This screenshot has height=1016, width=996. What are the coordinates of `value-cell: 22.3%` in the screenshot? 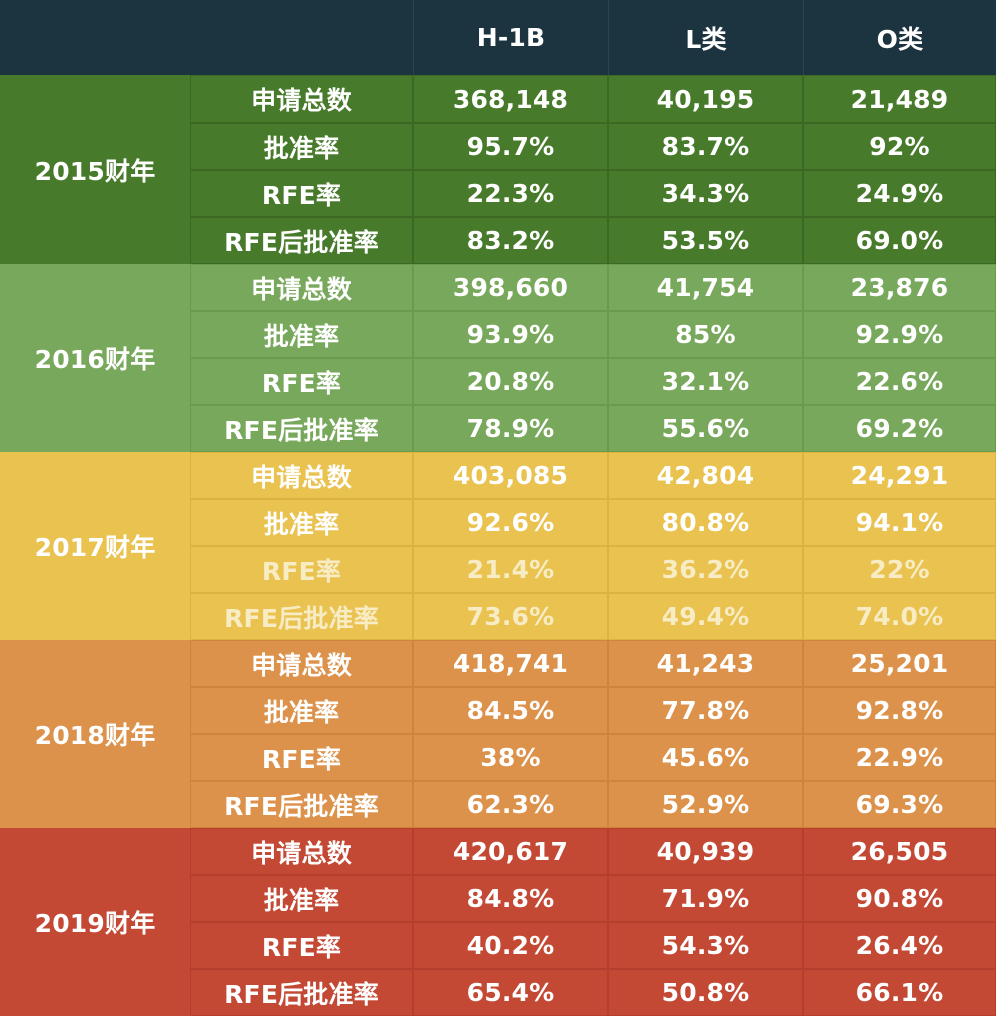 It's located at (510, 193).